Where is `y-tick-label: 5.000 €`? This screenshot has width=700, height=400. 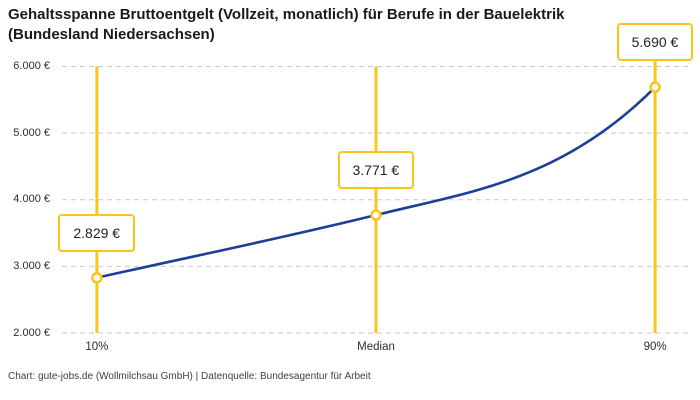 y-tick-label: 5.000 € is located at coordinates (31, 132).